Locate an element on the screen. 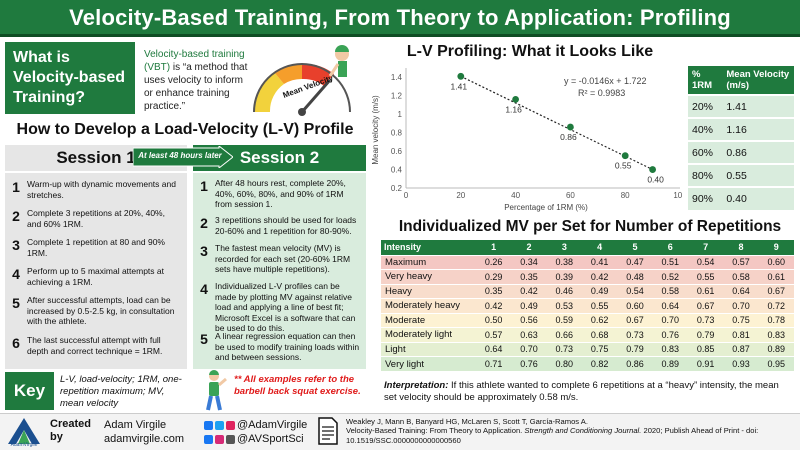 The height and width of the screenshot is (450, 800). y-tick-label: 0.2 is located at coordinates (397, 188).